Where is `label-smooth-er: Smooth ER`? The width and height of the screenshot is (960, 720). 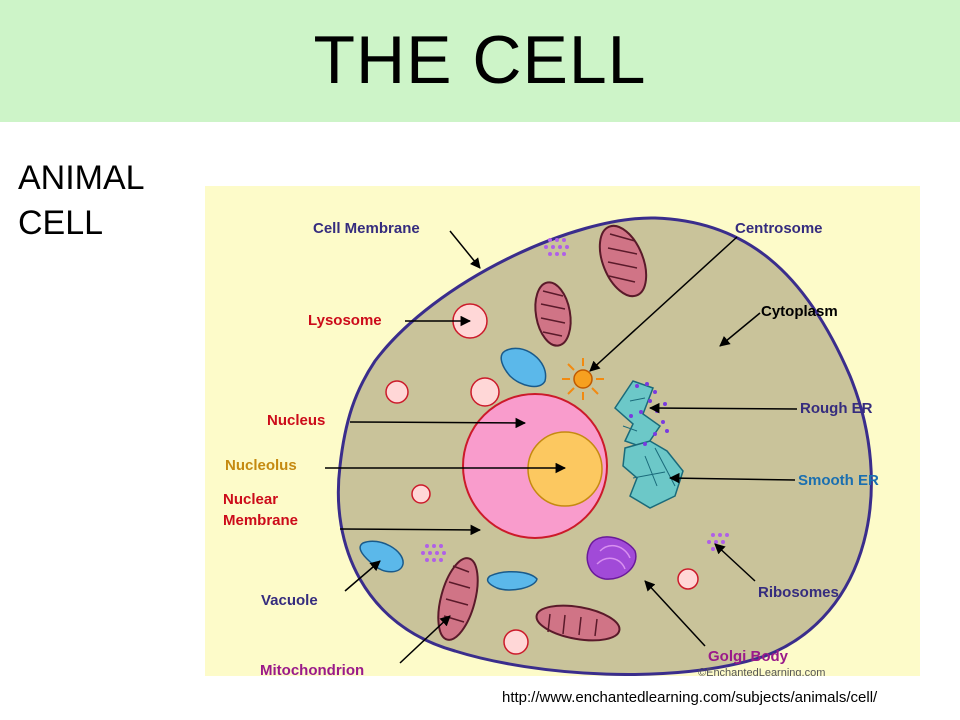
label-smooth-er: Smooth ER is located at coordinates (838, 480).